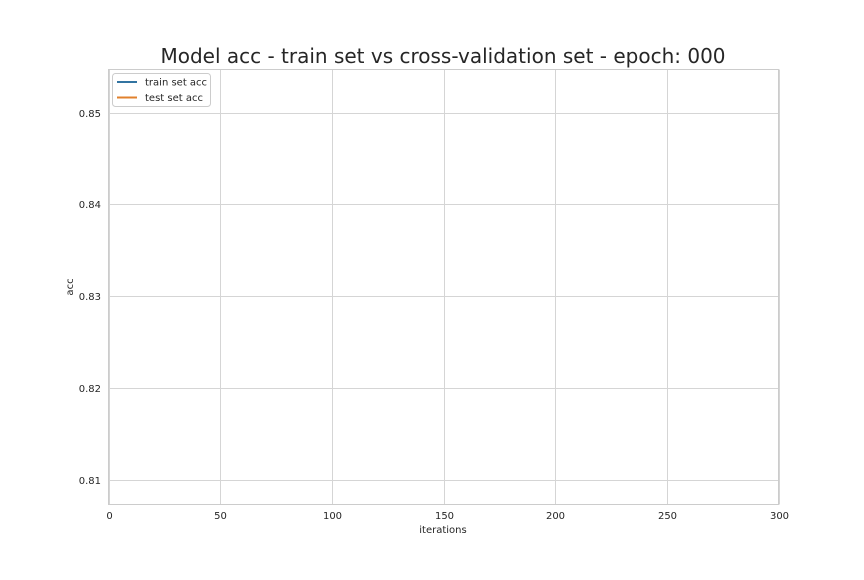 The width and height of the screenshot is (864, 580). What do you see at coordinates (90, 389) in the screenshot?
I see `y-tick-label: 0.82` at bounding box center [90, 389].